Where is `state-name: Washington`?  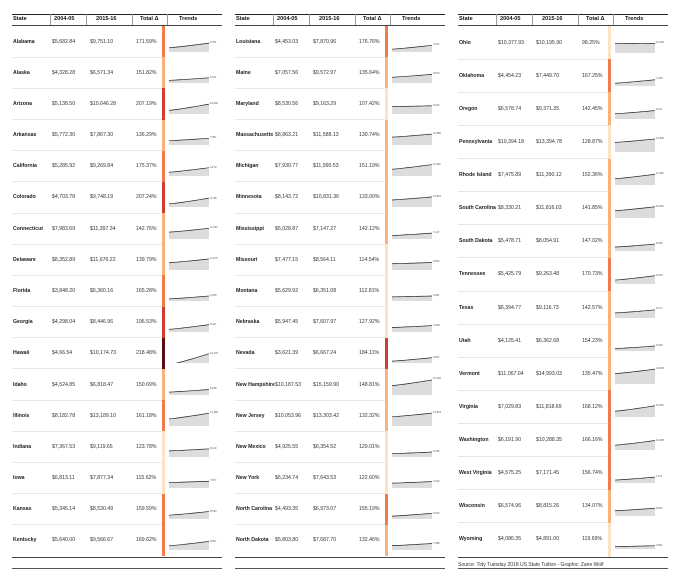
state-name: Washington is located at coordinates (474, 440).